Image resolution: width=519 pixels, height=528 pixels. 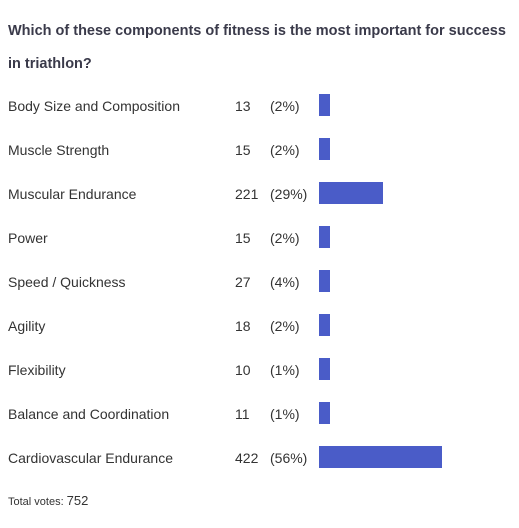 What do you see at coordinates (263, 414) in the screenshot?
I see `poll-row: Balance and Coordination 11 (1%)` at bounding box center [263, 414].